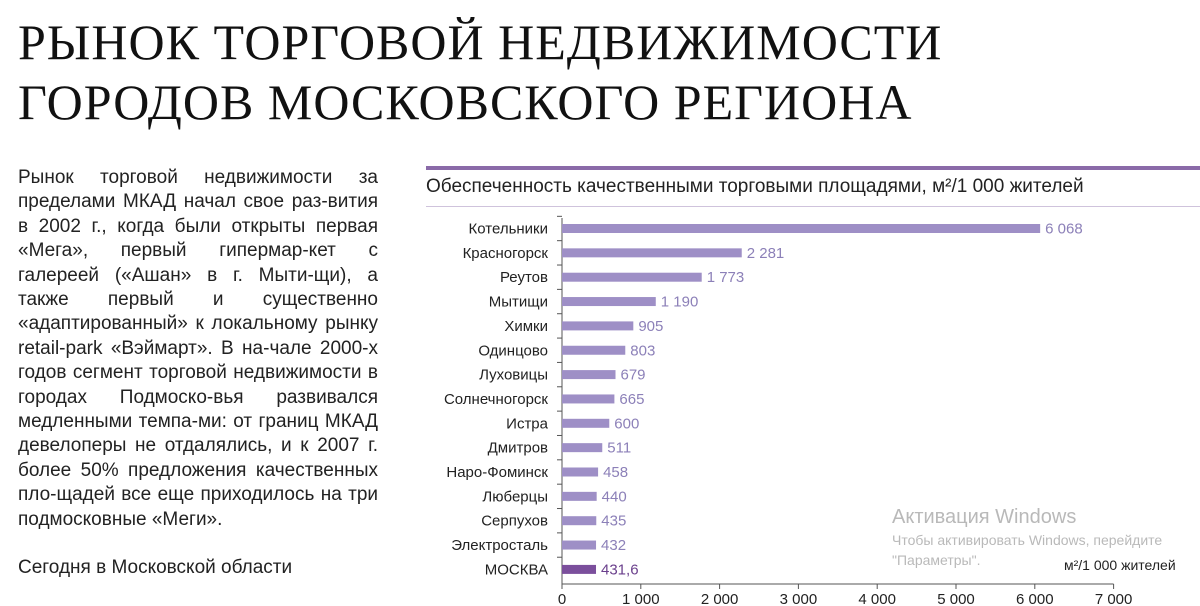 The width and height of the screenshot is (1200, 606). Describe the element at coordinates (513, 375) in the screenshot. I see `category-label: Луховицы` at that location.